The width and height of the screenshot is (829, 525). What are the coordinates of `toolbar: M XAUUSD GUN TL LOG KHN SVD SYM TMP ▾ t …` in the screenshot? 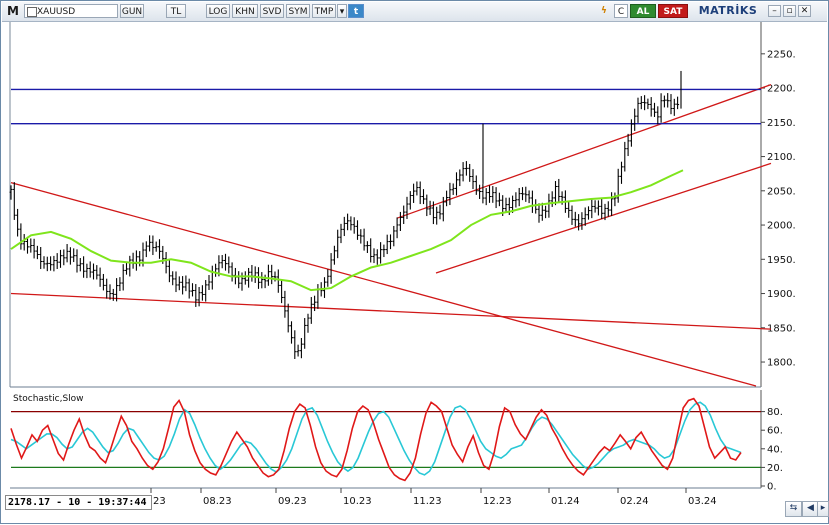 It's located at (414, 12).